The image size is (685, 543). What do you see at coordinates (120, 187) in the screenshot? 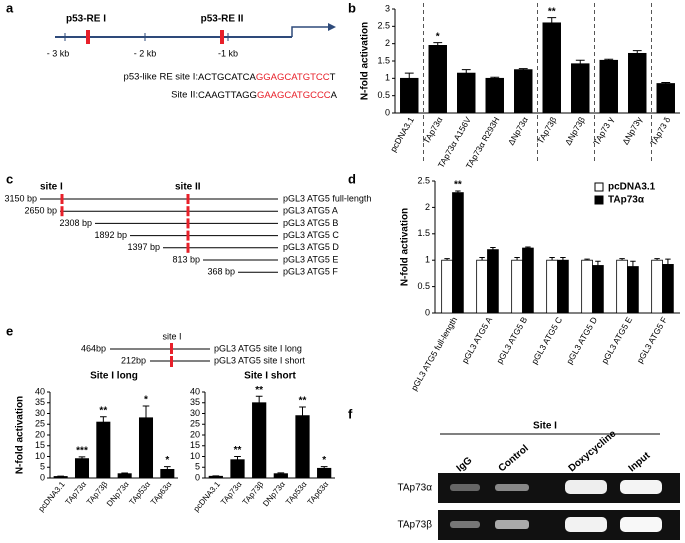
I see `construct-diagram: site I site II` at bounding box center [120, 187].